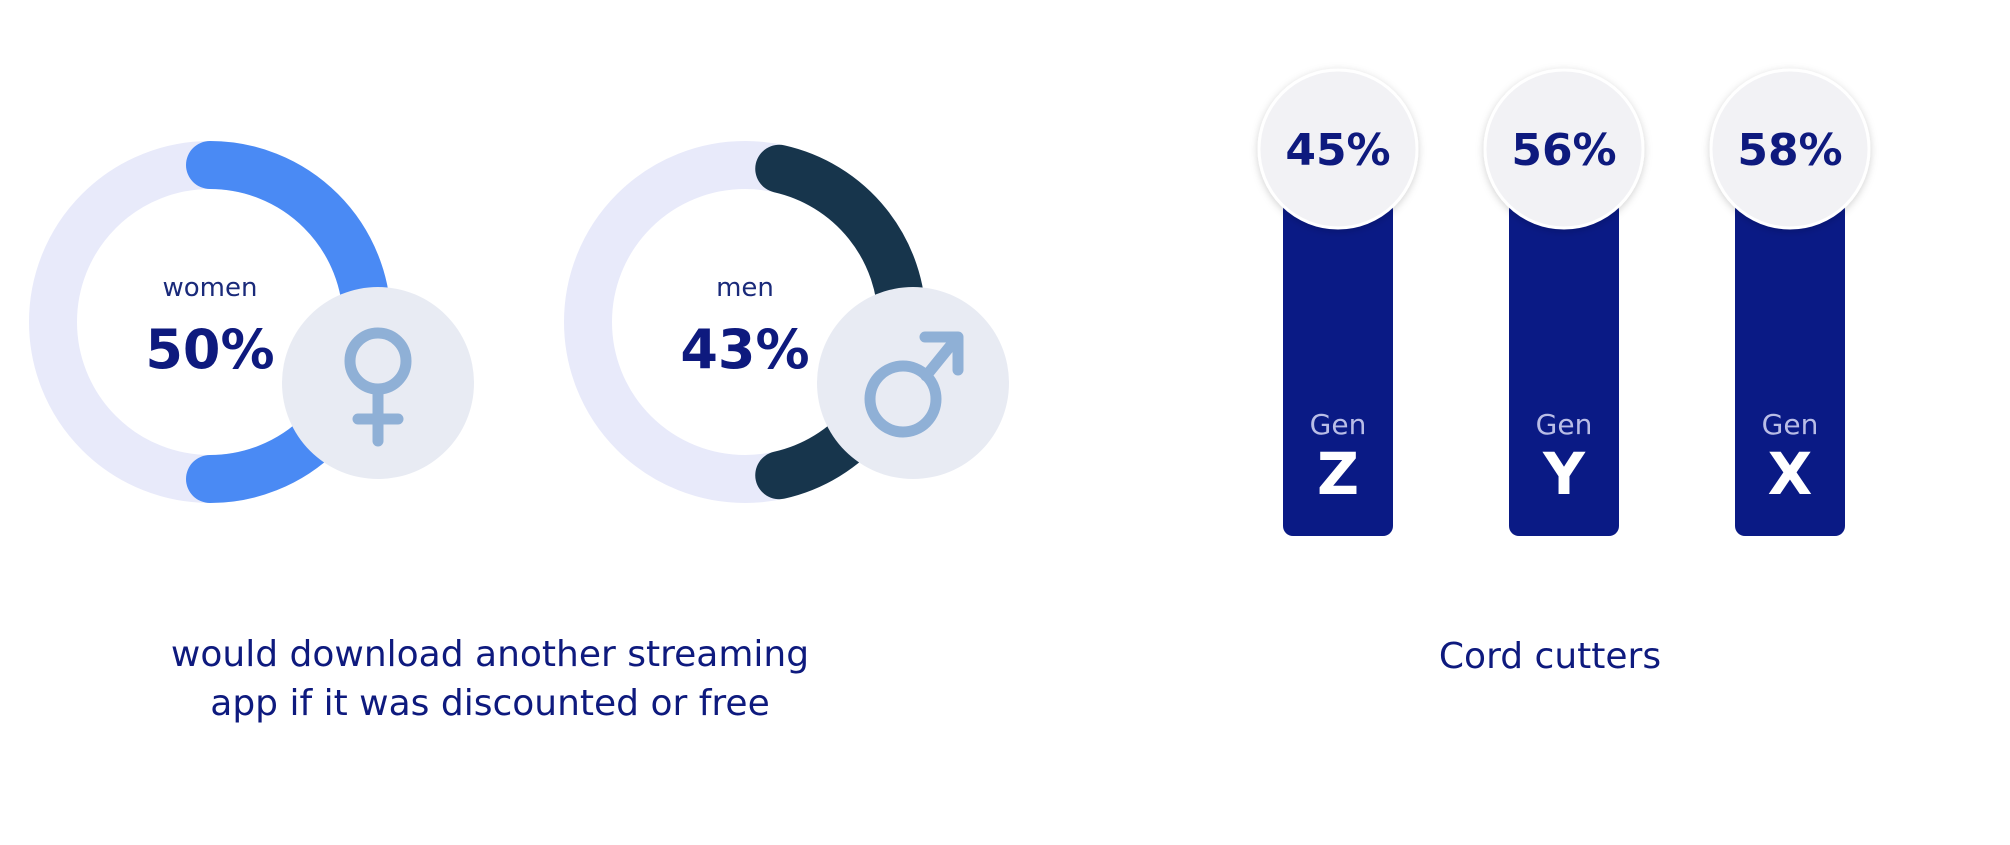 Image resolution: width=2010 pixels, height=845 pixels. I want to click on bar-category-letter: Y, so click(1564, 474).